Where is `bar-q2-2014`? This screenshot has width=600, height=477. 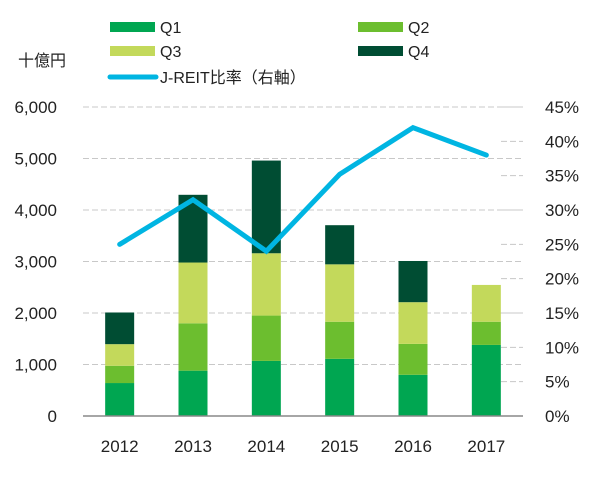
bar-q2-2014 is located at coordinates (266, 338).